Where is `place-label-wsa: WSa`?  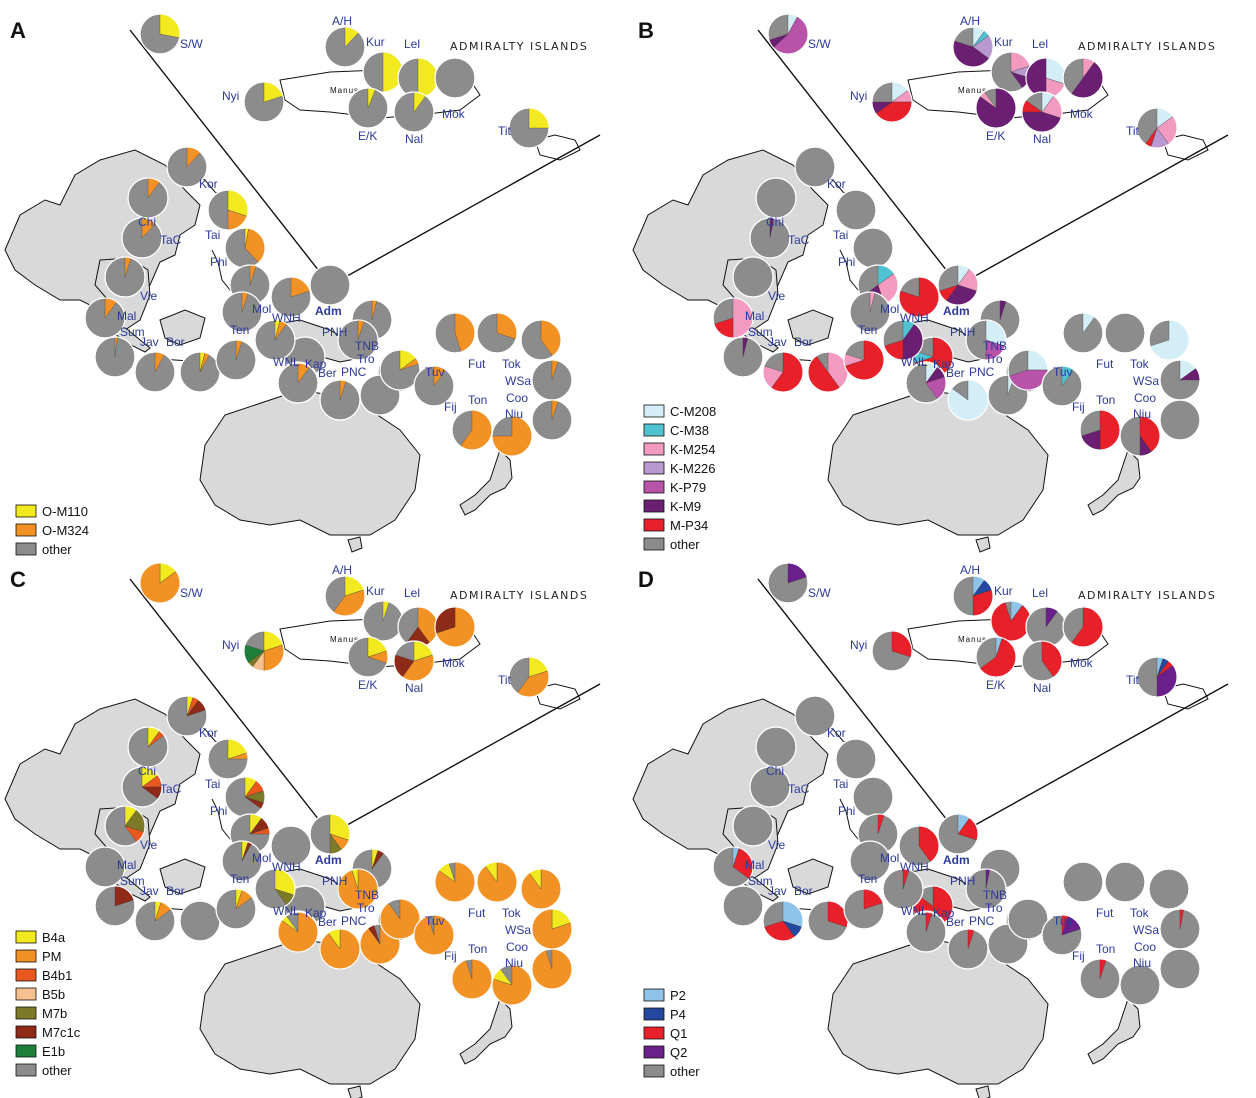 place-label-wsa: WSa is located at coordinates (1146, 381).